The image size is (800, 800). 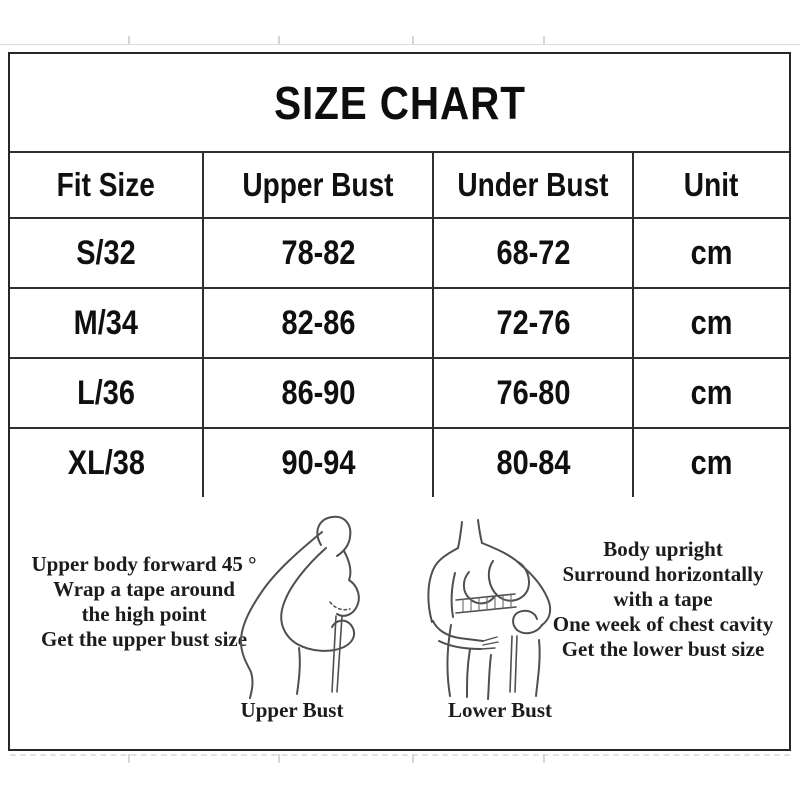 What do you see at coordinates (318, 599) in the screenshot?
I see `figure-arm` at bounding box center [318, 599].